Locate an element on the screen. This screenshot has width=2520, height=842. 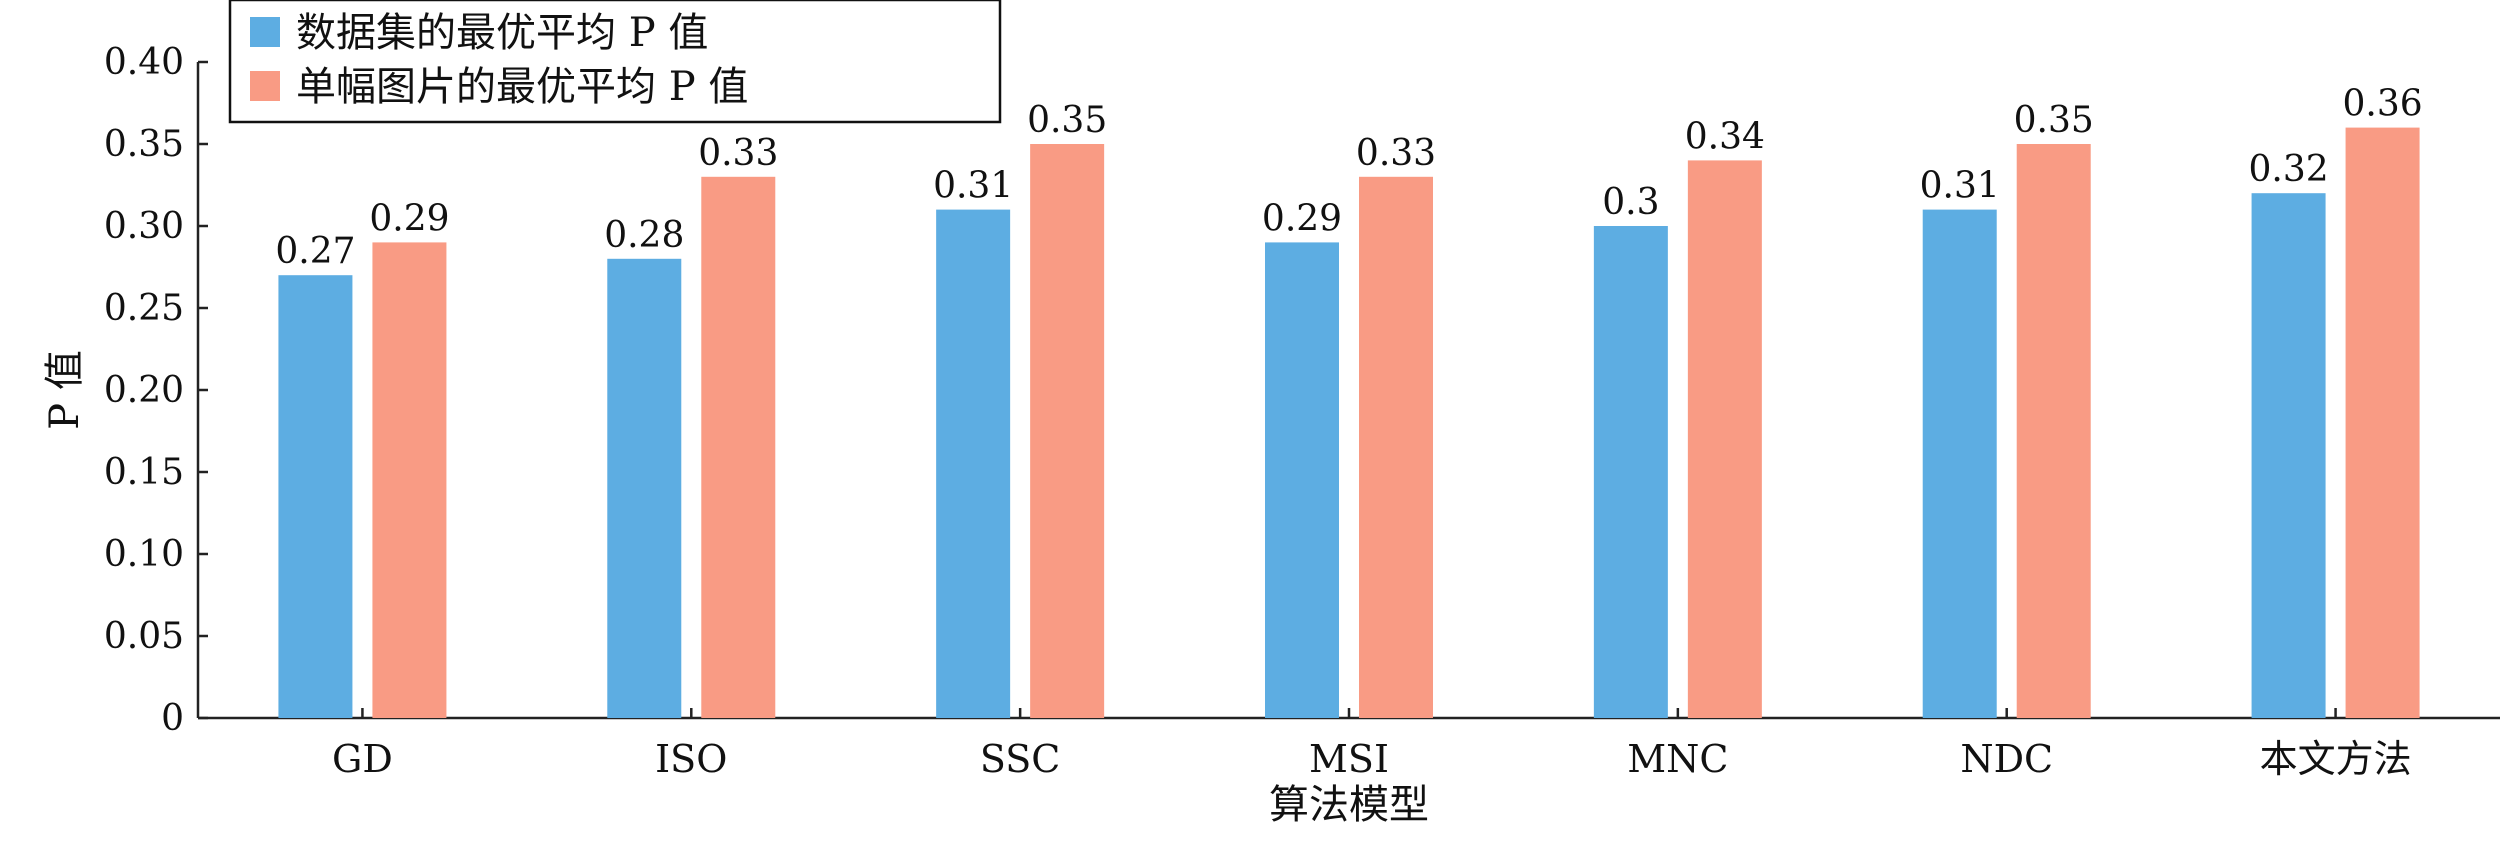
x-tick-label: SSC is located at coordinates (1020, 759).